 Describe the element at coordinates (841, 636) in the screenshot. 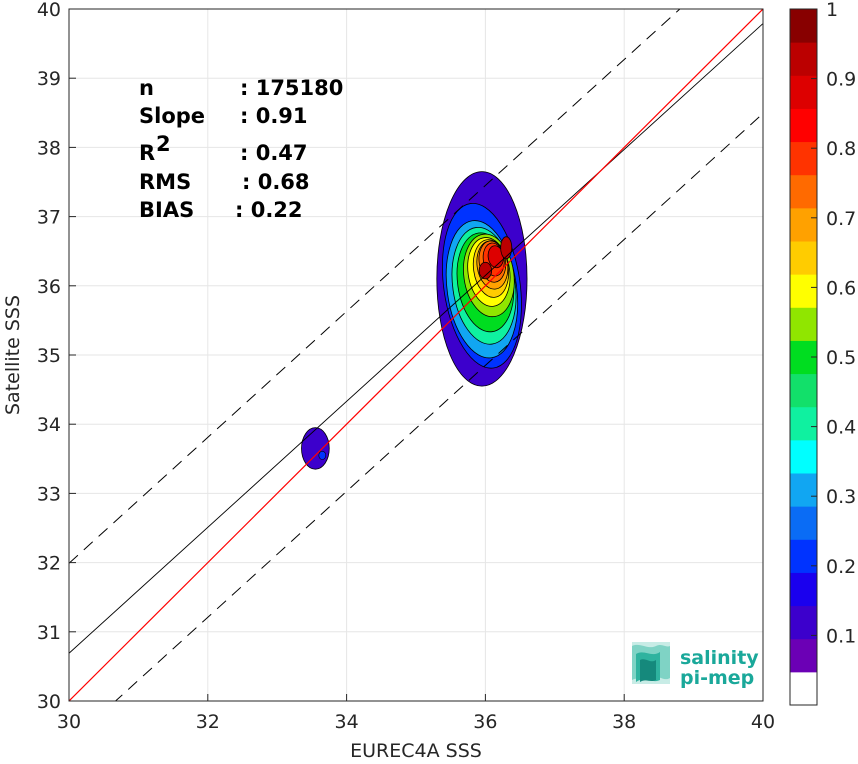

I see `colorbar-tick-label: 0.1` at that location.